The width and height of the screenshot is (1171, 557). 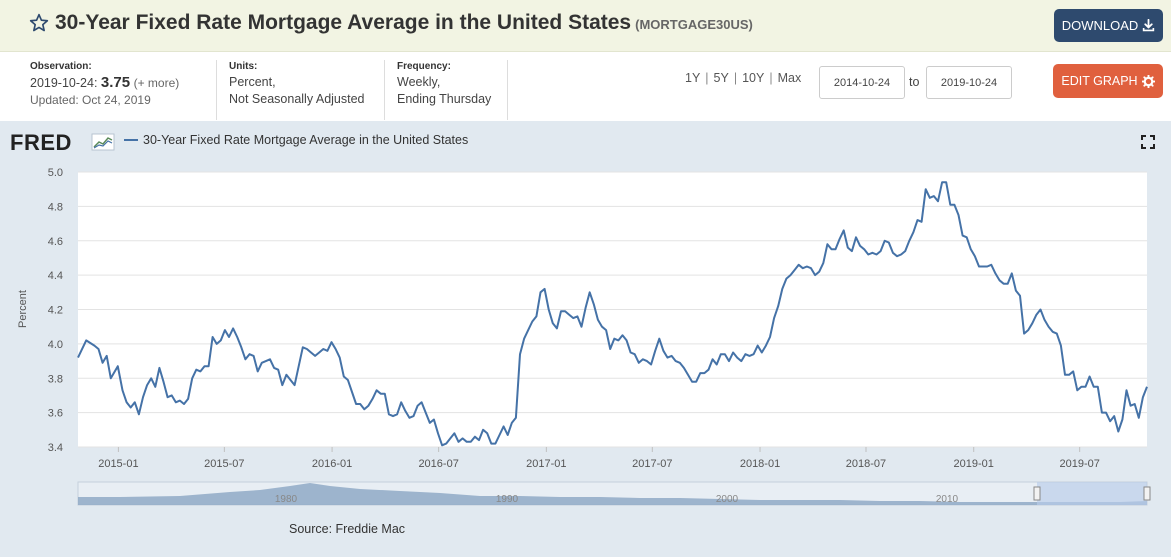 I want to click on fred-logo-chart-icon, so click(x=103, y=142).